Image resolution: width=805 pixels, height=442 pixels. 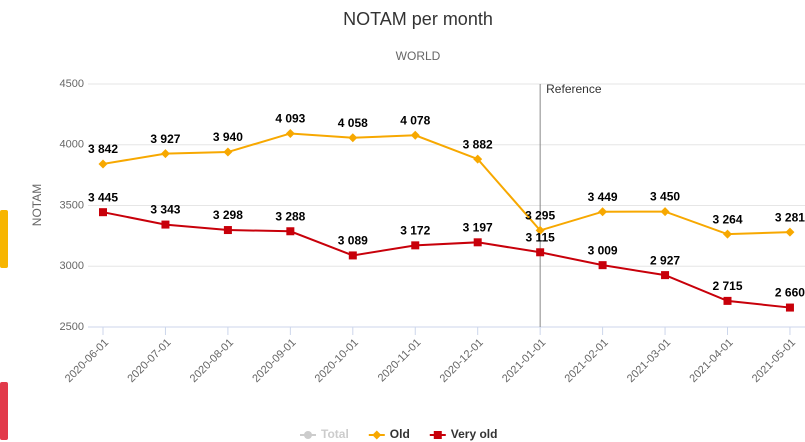 I want to click on x-tick-label: 2020-07-01, so click(x=149, y=361).